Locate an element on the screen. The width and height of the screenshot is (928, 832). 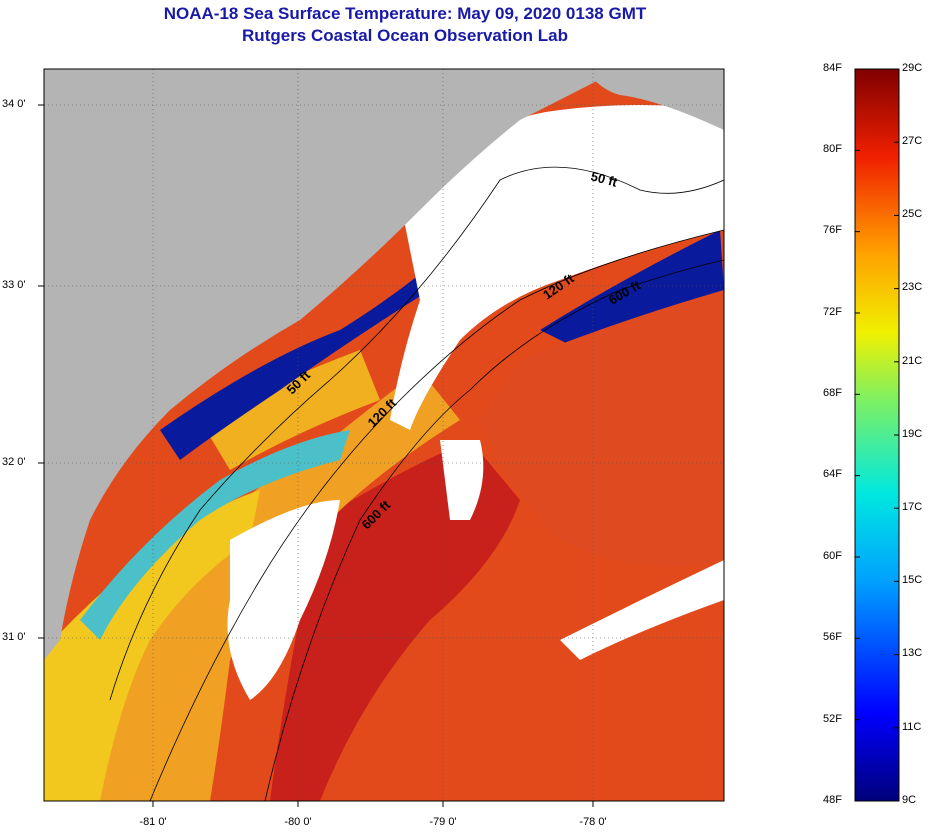
colorbar-c-23: 23C is located at coordinates (912, 287).